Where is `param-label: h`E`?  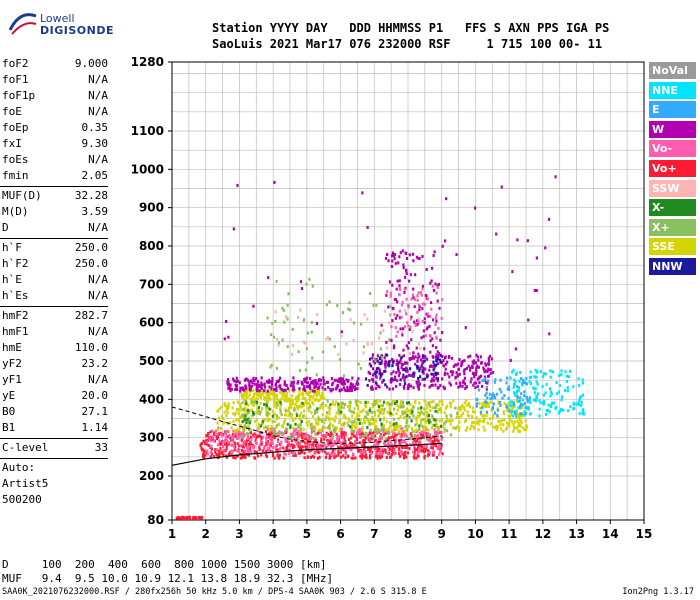
param-label: h`E is located at coordinates (12, 279).